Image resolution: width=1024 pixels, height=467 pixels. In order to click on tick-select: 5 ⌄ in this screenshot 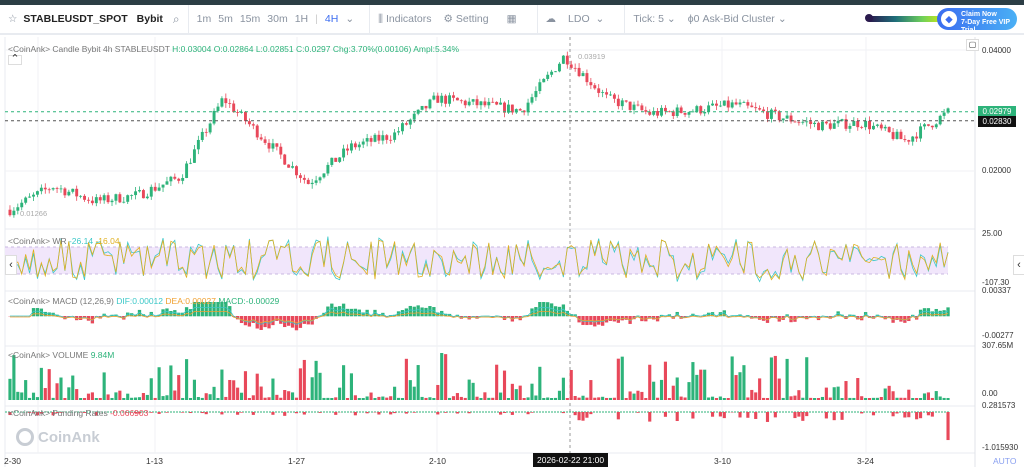, I will do `click(667, 19)`.